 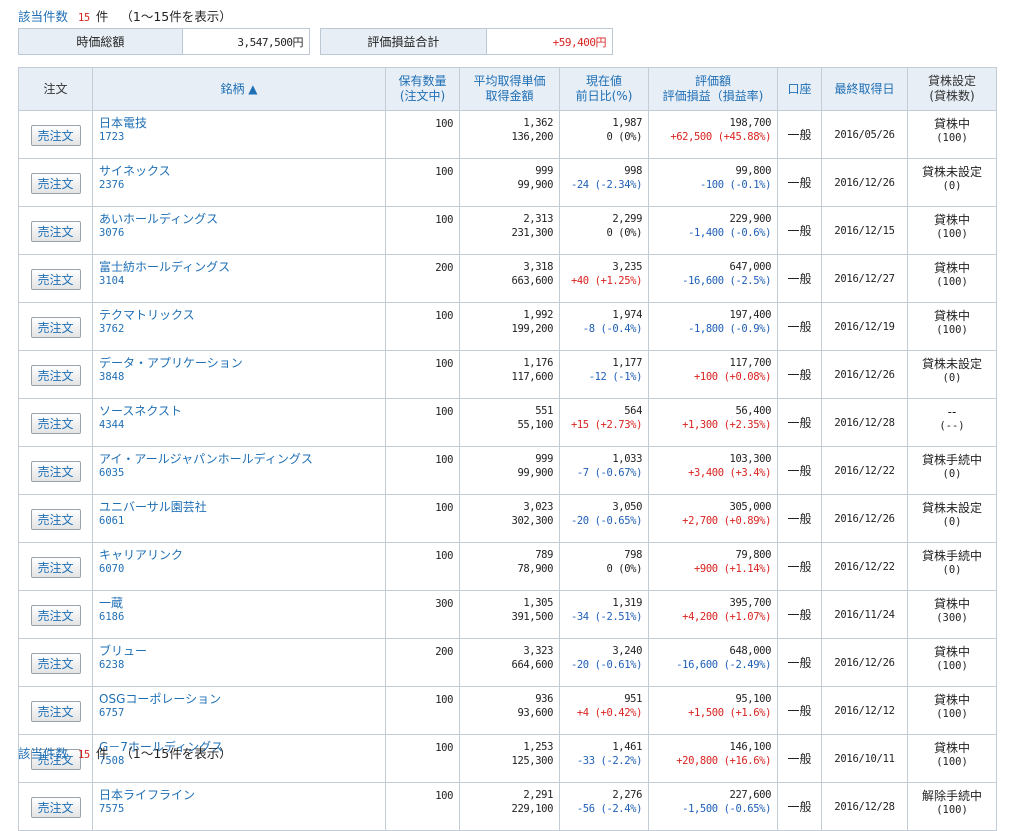 What do you see at coordinates (112, 521) in the screenshot?
I see `stock-code-link: 6061` at bounding box center [112, 521].